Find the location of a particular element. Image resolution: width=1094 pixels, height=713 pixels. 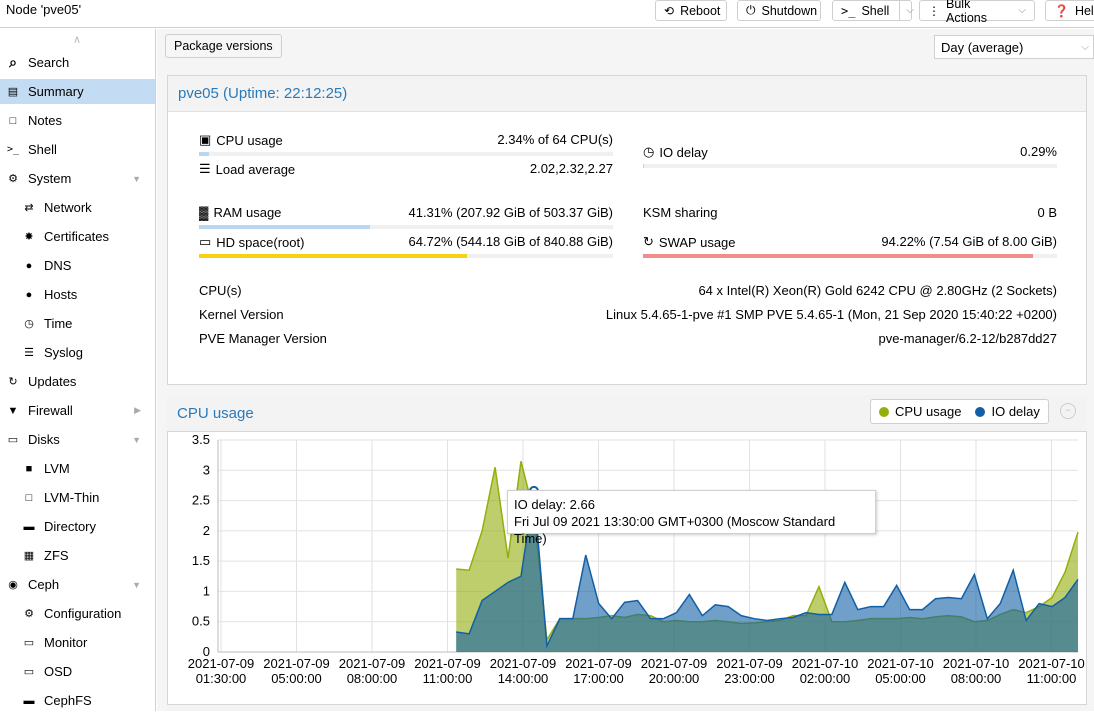

sidebar-item-disks: ▭ Disks ▼ is located at coordinates (77, 439).